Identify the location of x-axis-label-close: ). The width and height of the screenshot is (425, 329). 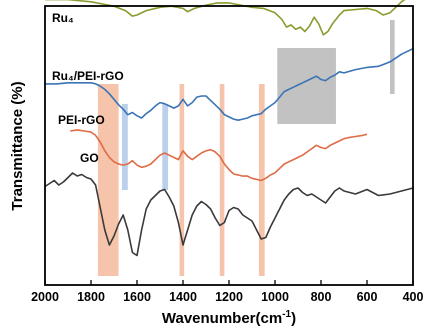
(293, 318).